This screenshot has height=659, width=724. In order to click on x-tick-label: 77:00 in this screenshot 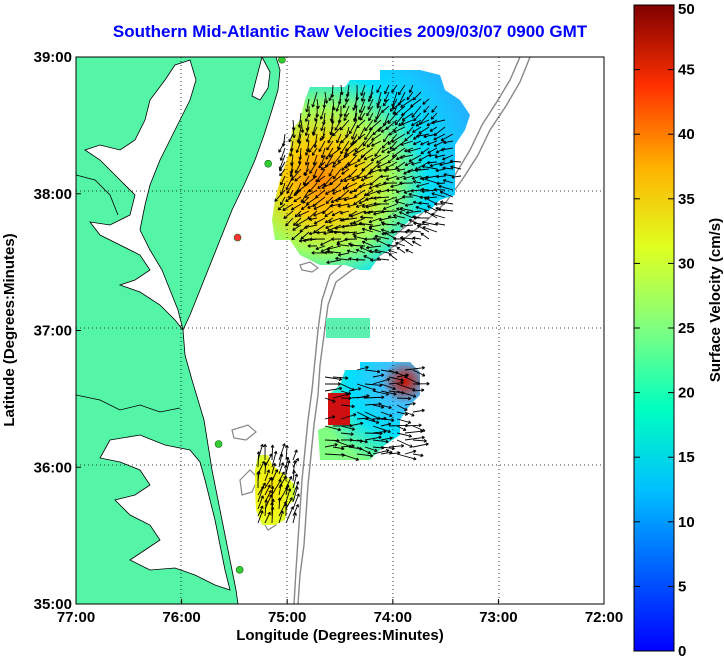, I will do `click(76, 617)`.